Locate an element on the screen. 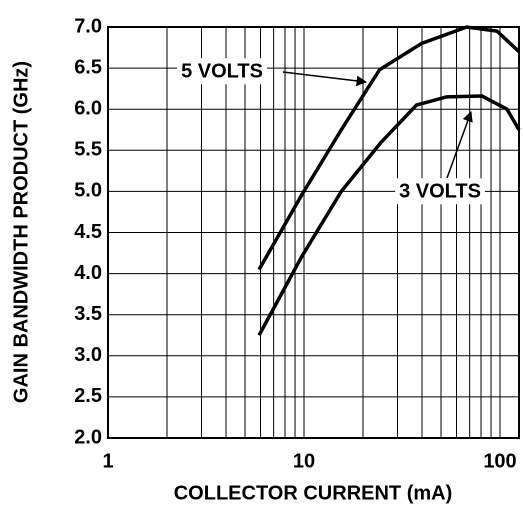  y-tick-label: 3.5 is located at coordinates (88, 314).